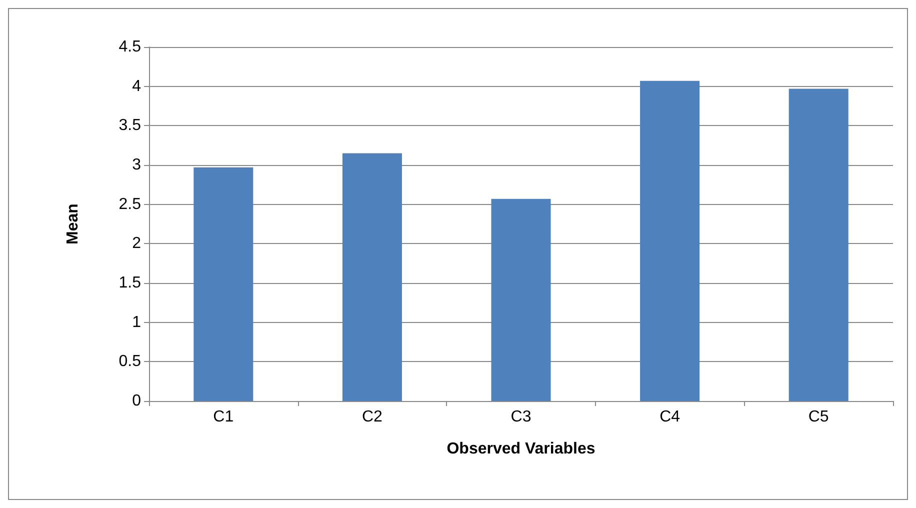 This screenshot has width=916, height=508. I want to click on x-tick-label: C5, so click(818, 417).